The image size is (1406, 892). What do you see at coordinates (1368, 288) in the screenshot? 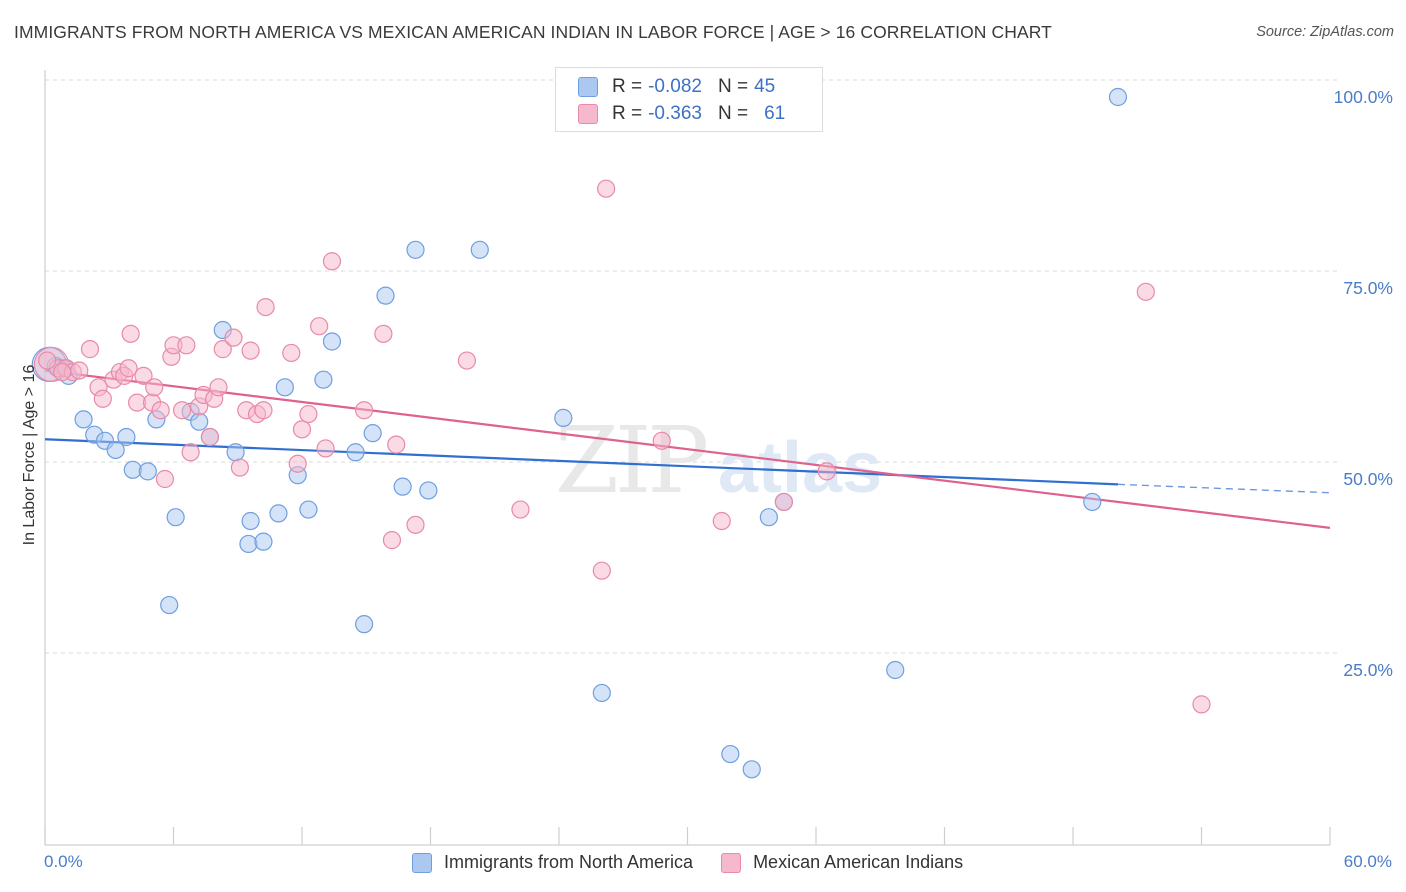
I see `y-tick-label: 75.0%` at bounding box center [1368, 288].